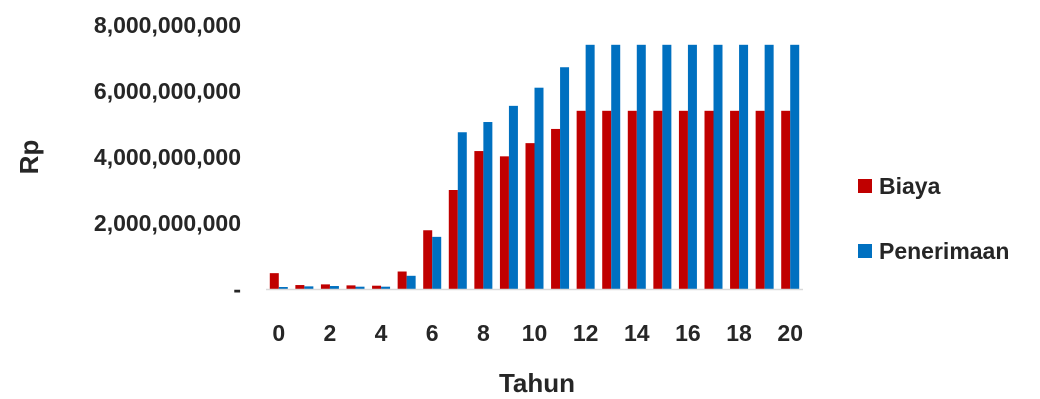 The height and width of the screenshot is (399, 1040). I want to click on y-tick-label: 6,000,000,000, so click(167, 91).